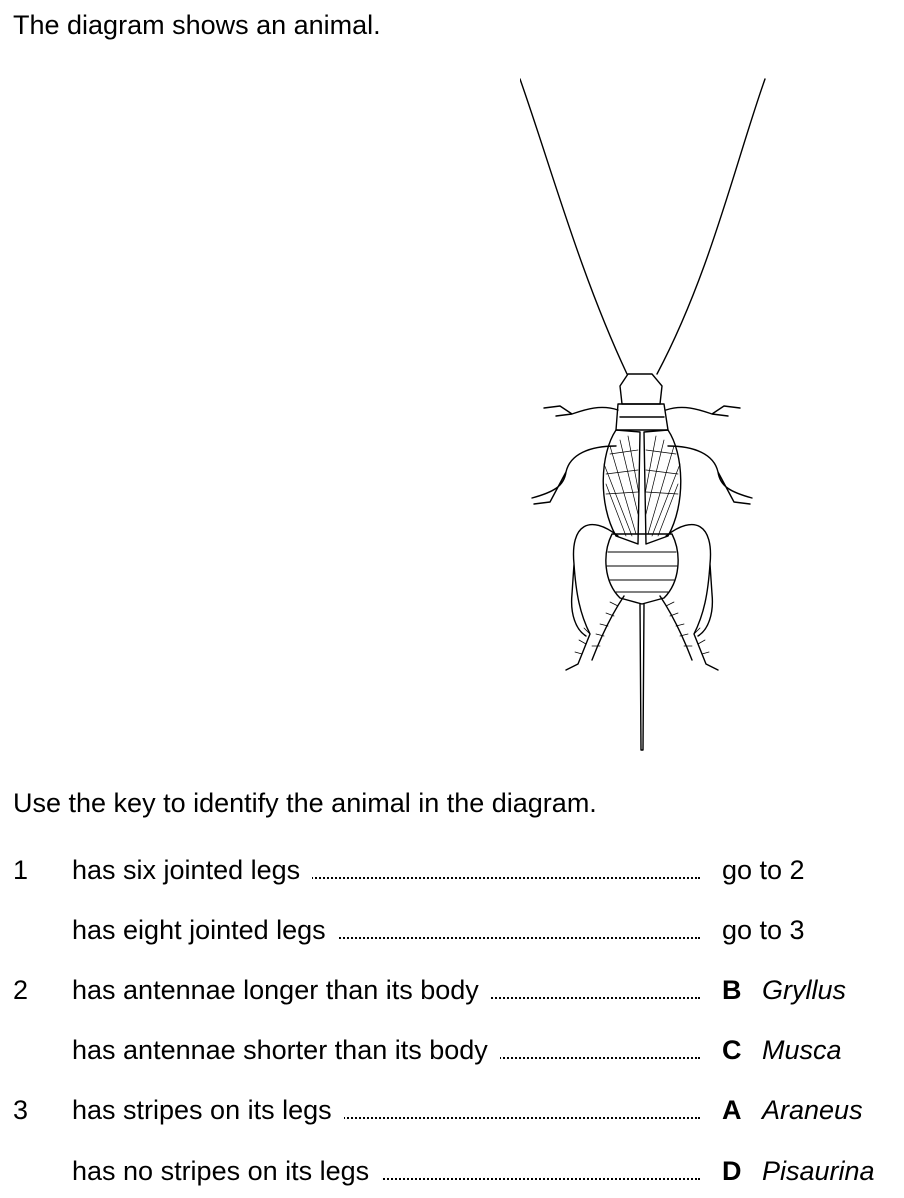 Image resolution: width=904 pixels, height=1198 pixels. Describe the element at coordinates (710, 475) in the screenshot. I see `right-middle-leg` at that location.